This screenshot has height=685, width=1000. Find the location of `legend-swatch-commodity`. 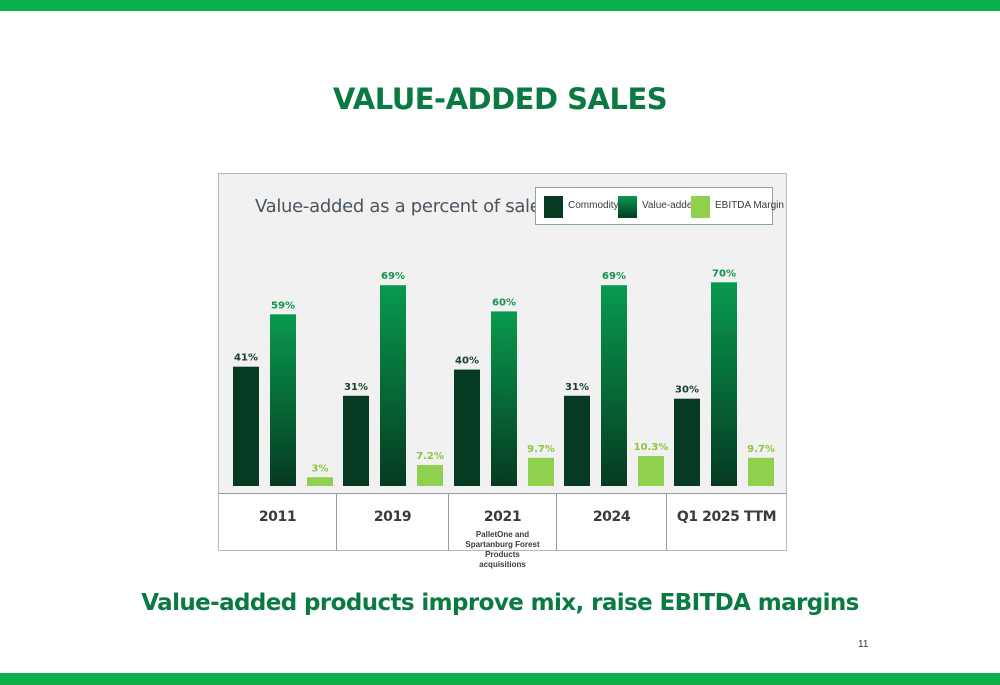

legend-swatch-commodity is located at coordinates (553, 207).